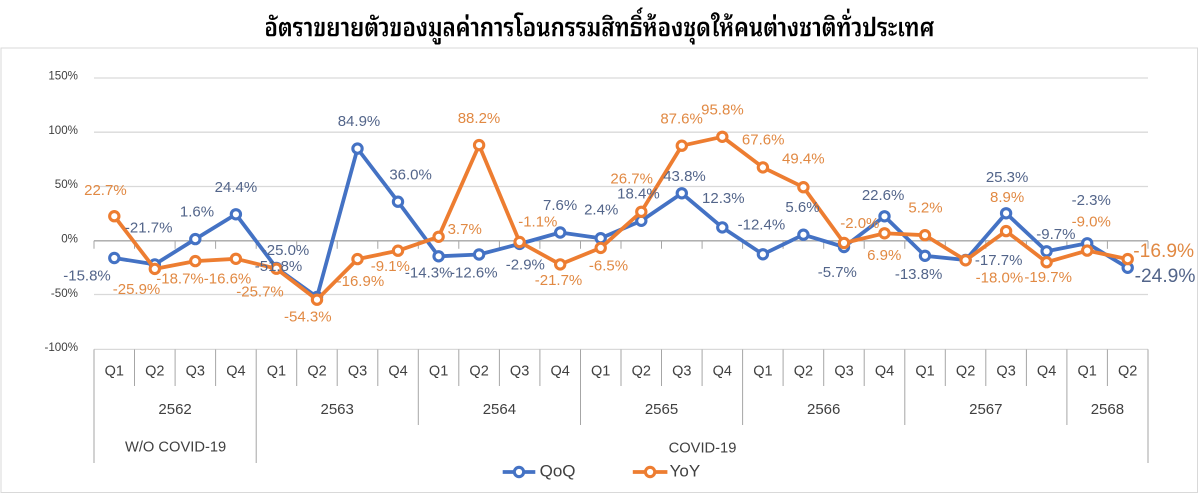 The width and height of the screenshot is (1200, 494). Describe the element at coordinates (685, 471) in the screenshot. I see `svg-text: YoY` at that location.